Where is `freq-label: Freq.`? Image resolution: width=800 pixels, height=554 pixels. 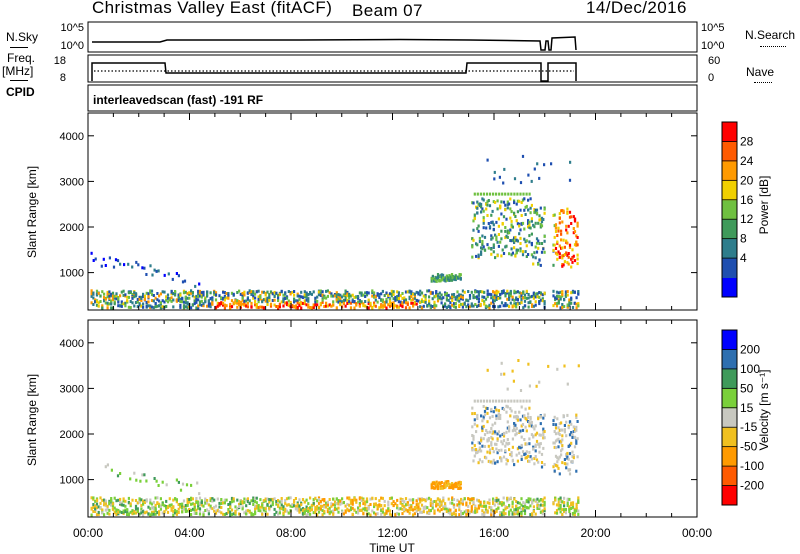
freq-label: Freq. is located at coordinates (21, 58).